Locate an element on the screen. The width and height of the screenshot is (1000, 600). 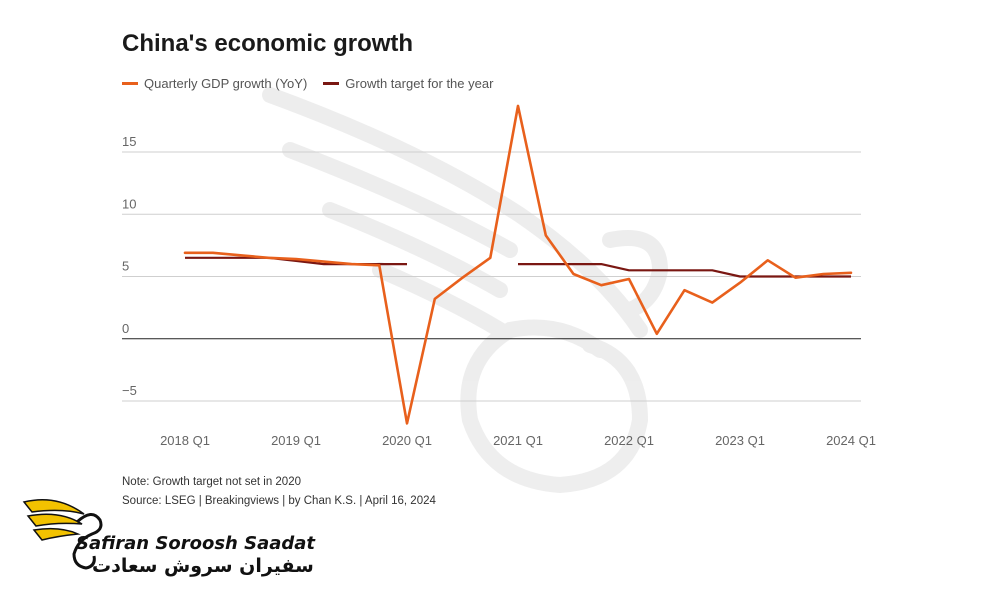
y-tick-label: 0 is located at coordinates (125, 328).